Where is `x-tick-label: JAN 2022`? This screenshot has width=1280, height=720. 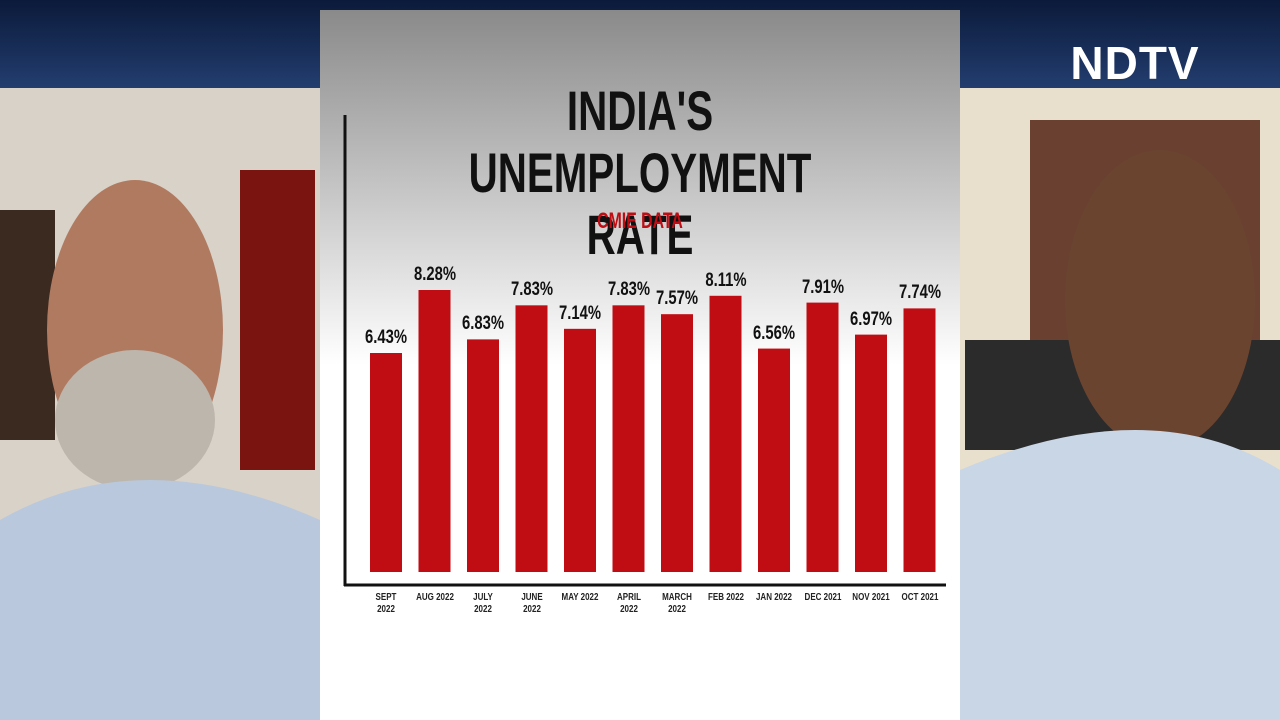 x-tick-label: JAN 2022 is located at coordinates (774, 597).